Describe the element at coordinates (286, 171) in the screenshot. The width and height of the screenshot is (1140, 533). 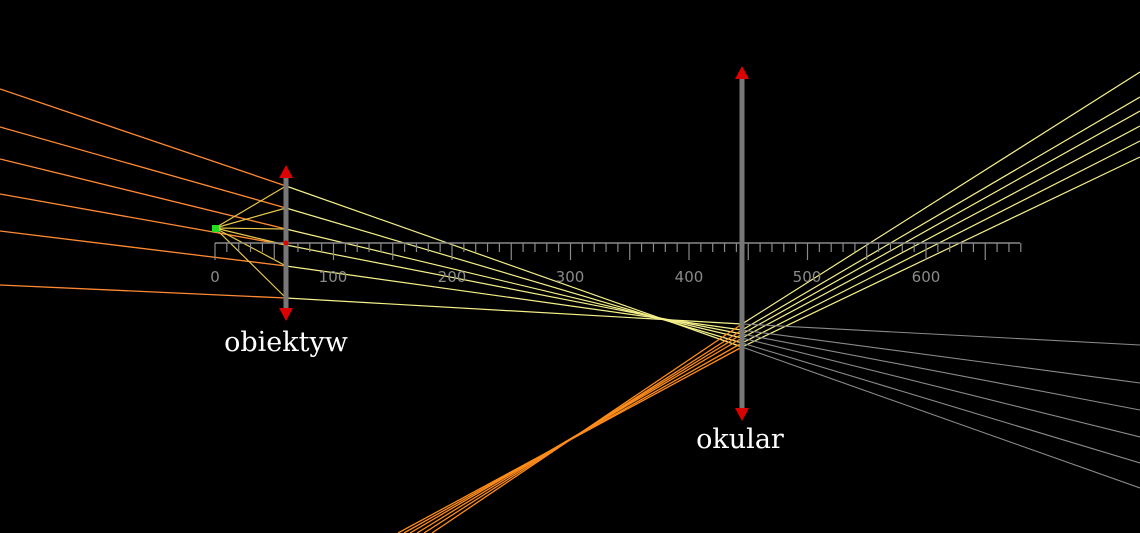
I see `objective-arrow-up-icon` at that location.